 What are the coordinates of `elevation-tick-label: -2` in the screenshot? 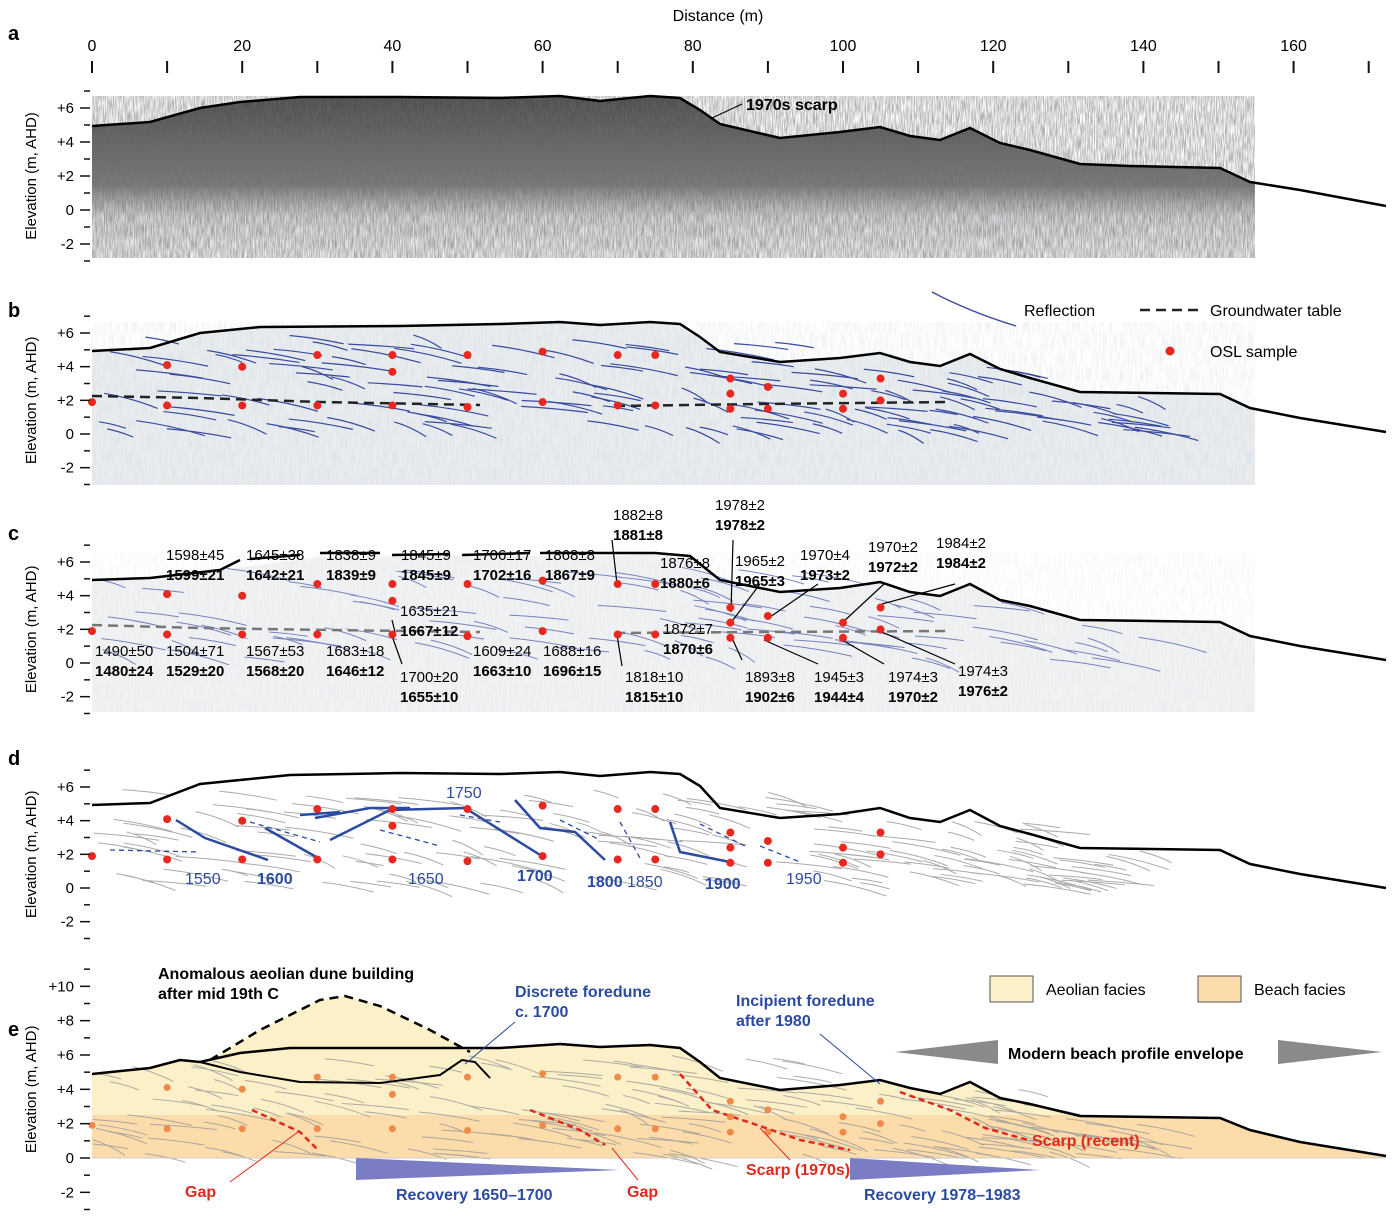 It's located at (67, 468).